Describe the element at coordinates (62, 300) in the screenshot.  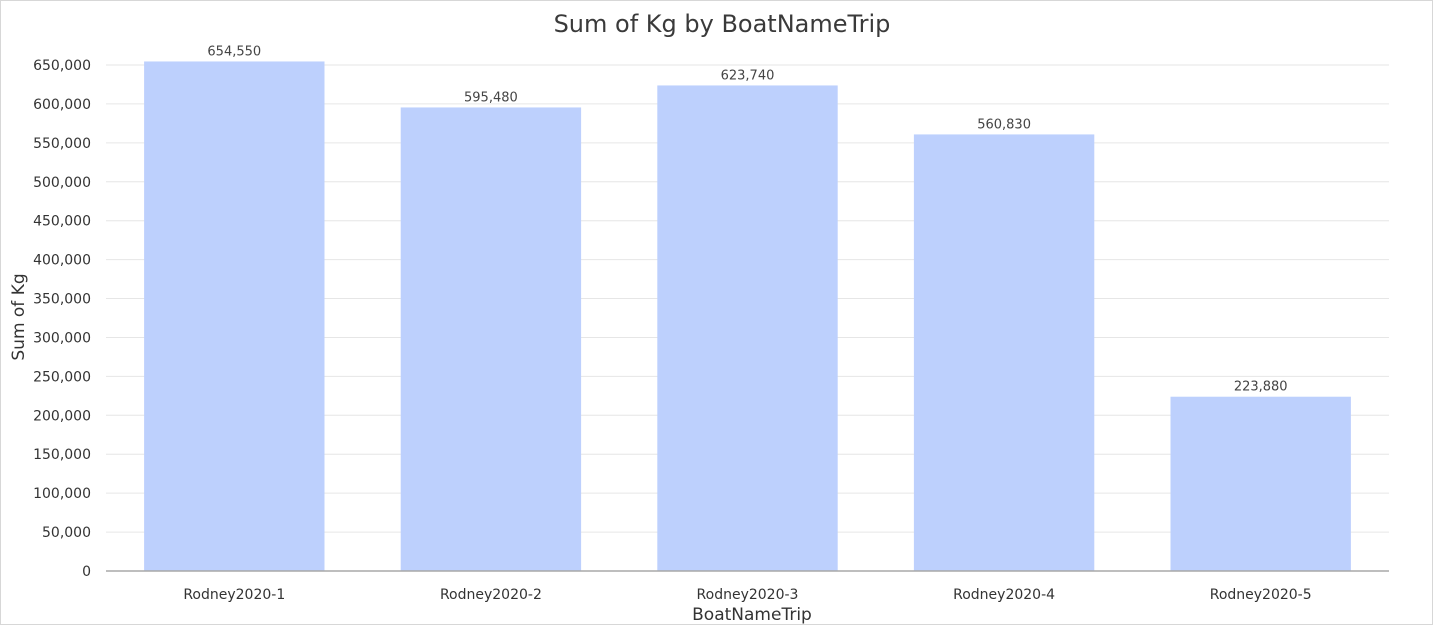
I see `y-tick-label: 350,000` at that location.